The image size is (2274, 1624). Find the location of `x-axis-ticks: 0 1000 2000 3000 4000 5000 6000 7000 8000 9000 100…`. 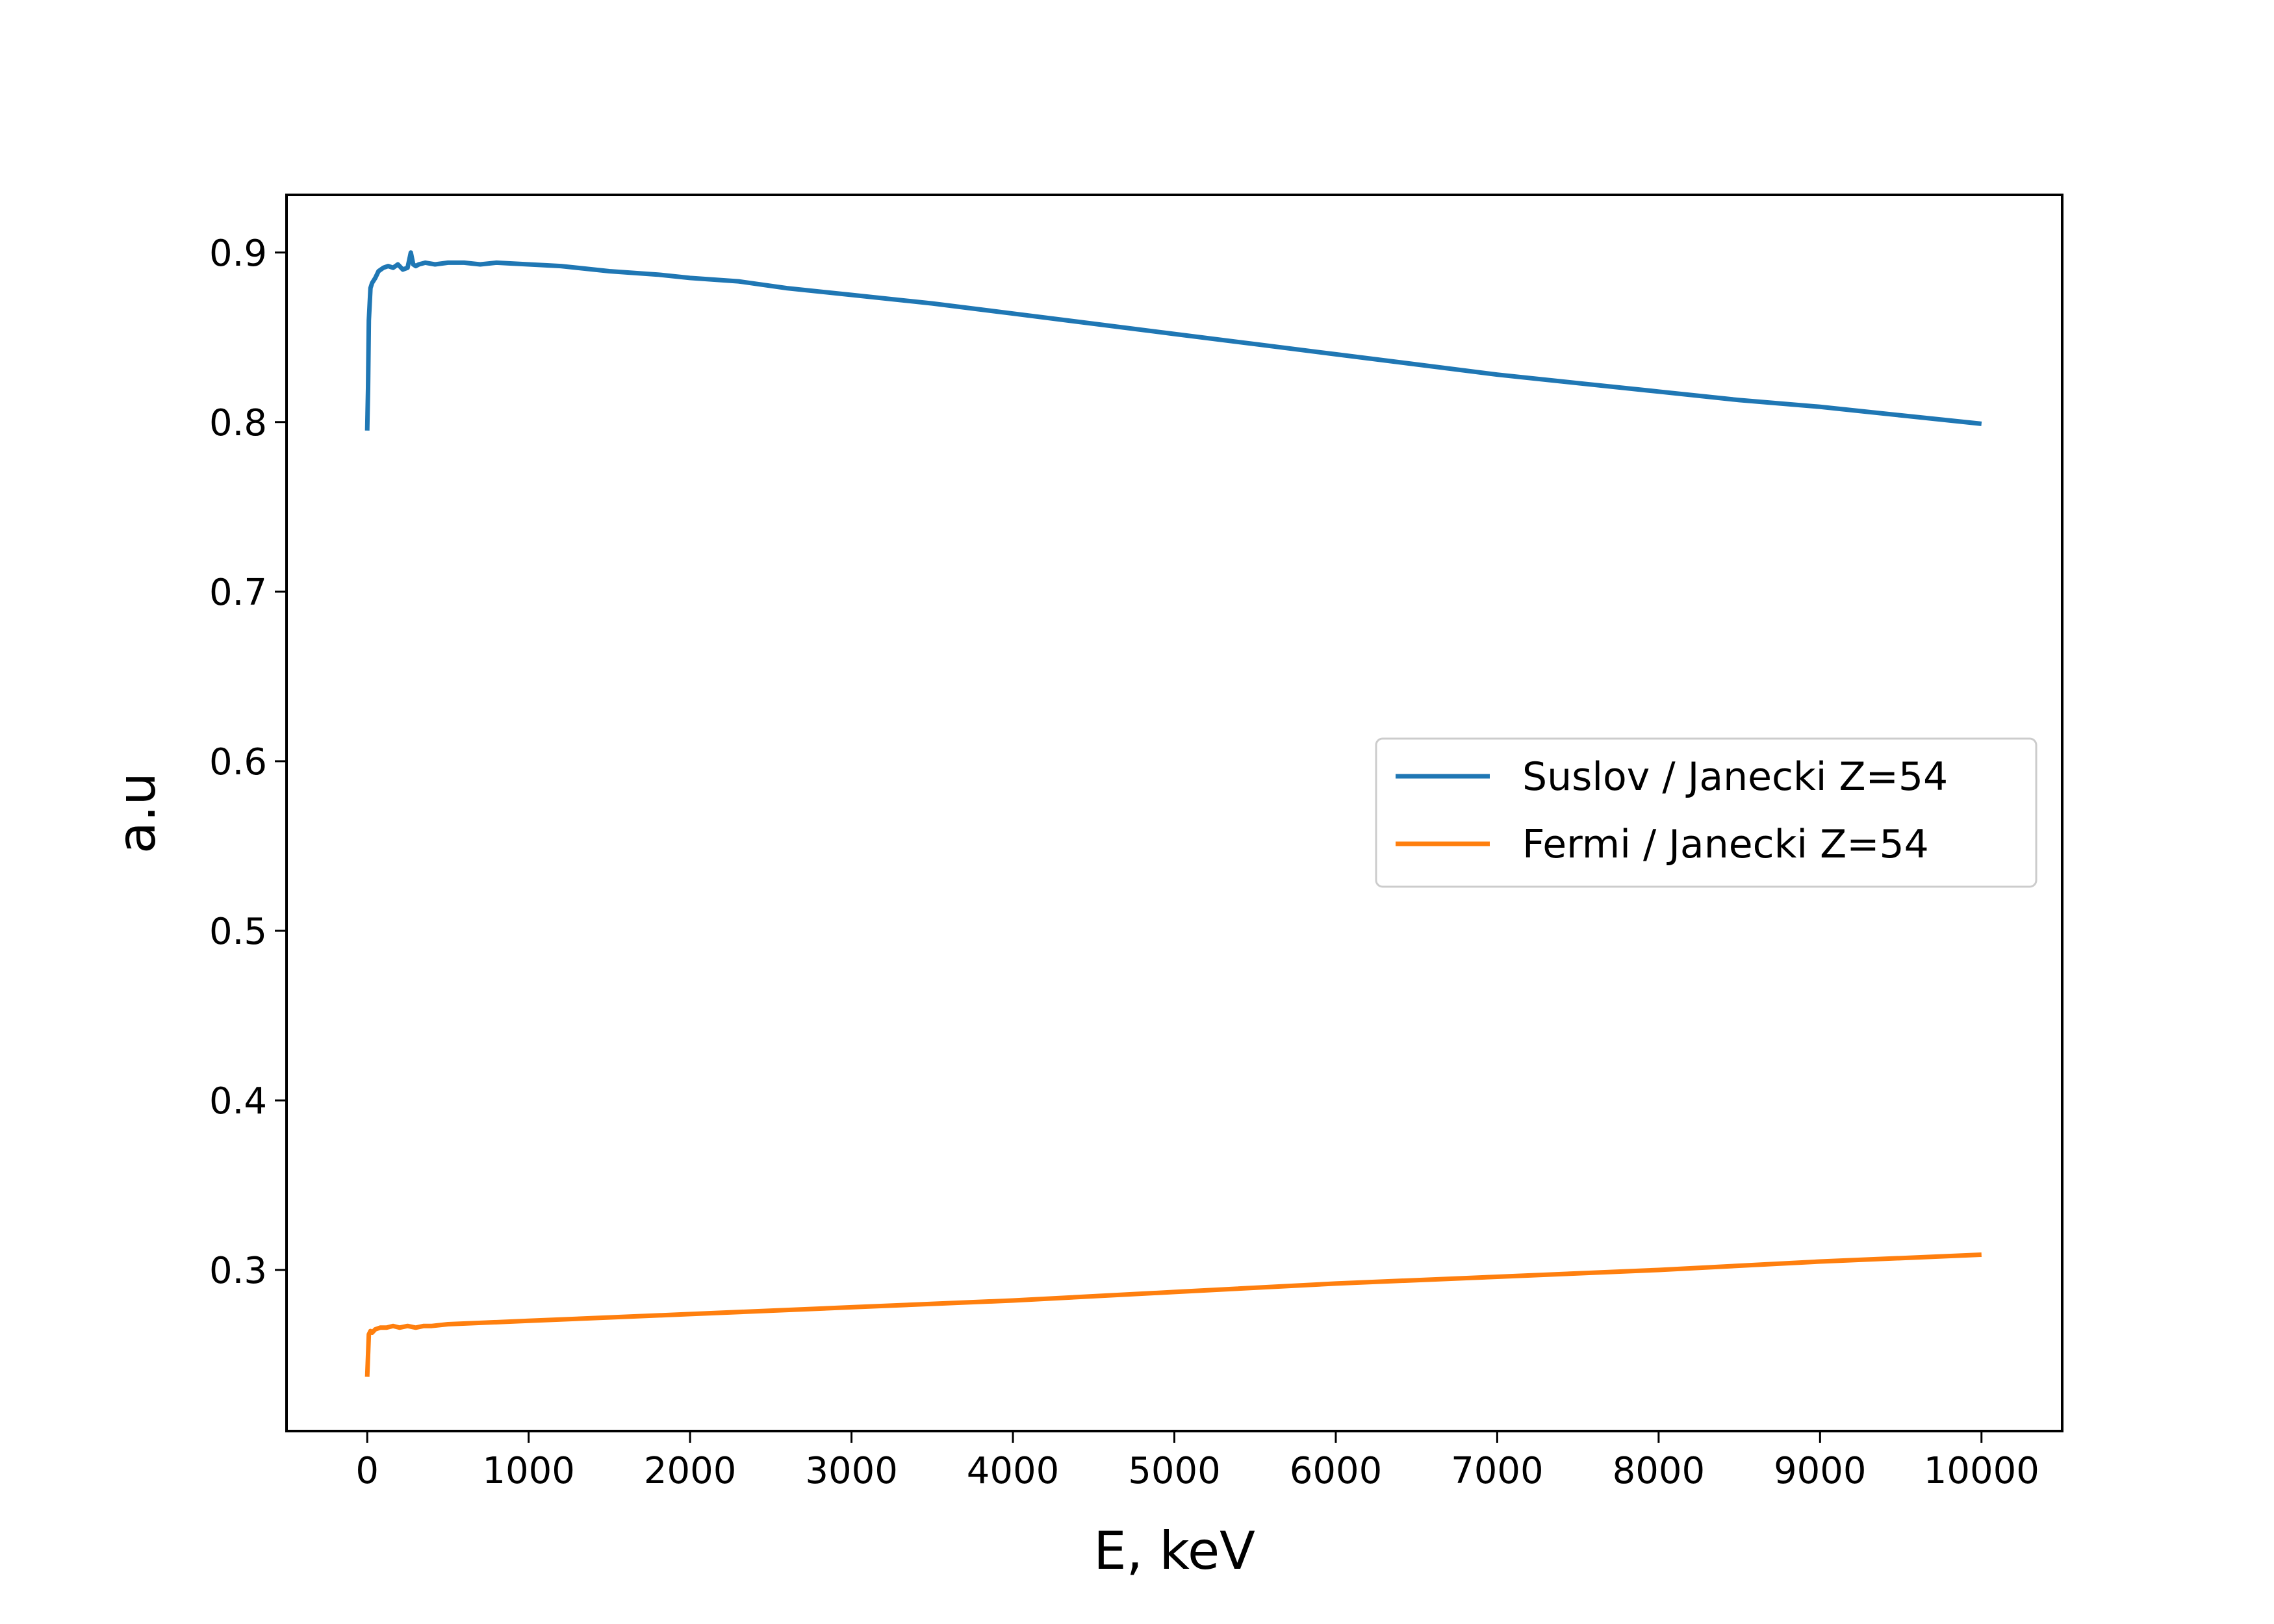

x-axis-ticks: 0 1000 2000 3000 4000 5000 6000 7000 8000 9000 100… is located at coordinates (1197, 1461).